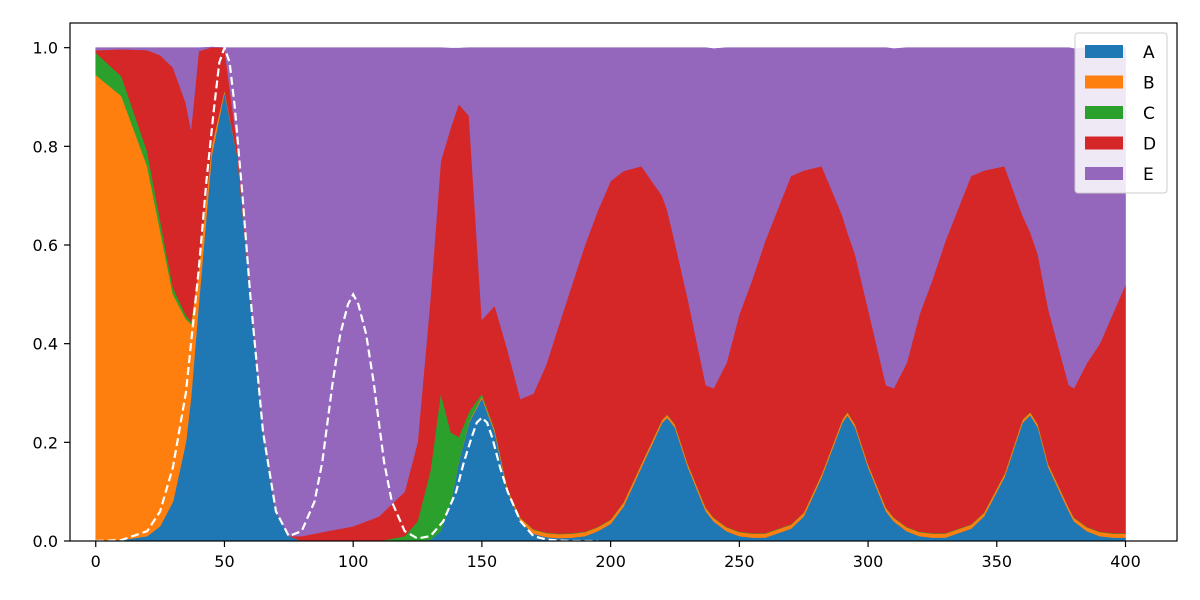 This screenshot has width=1200, height=600. Describe the element at coordinates (45, 48) in the screenshot. I see `y-tick-label: 1.0` at that location.